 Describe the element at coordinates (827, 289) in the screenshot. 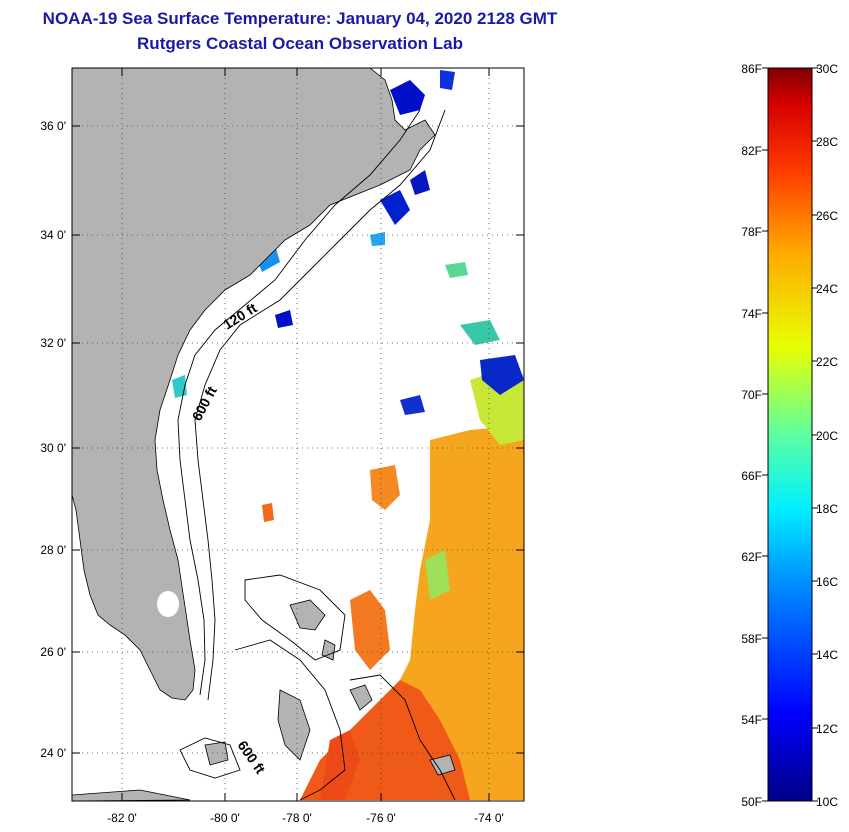

I see `cb-c-24: 24C` at that location.